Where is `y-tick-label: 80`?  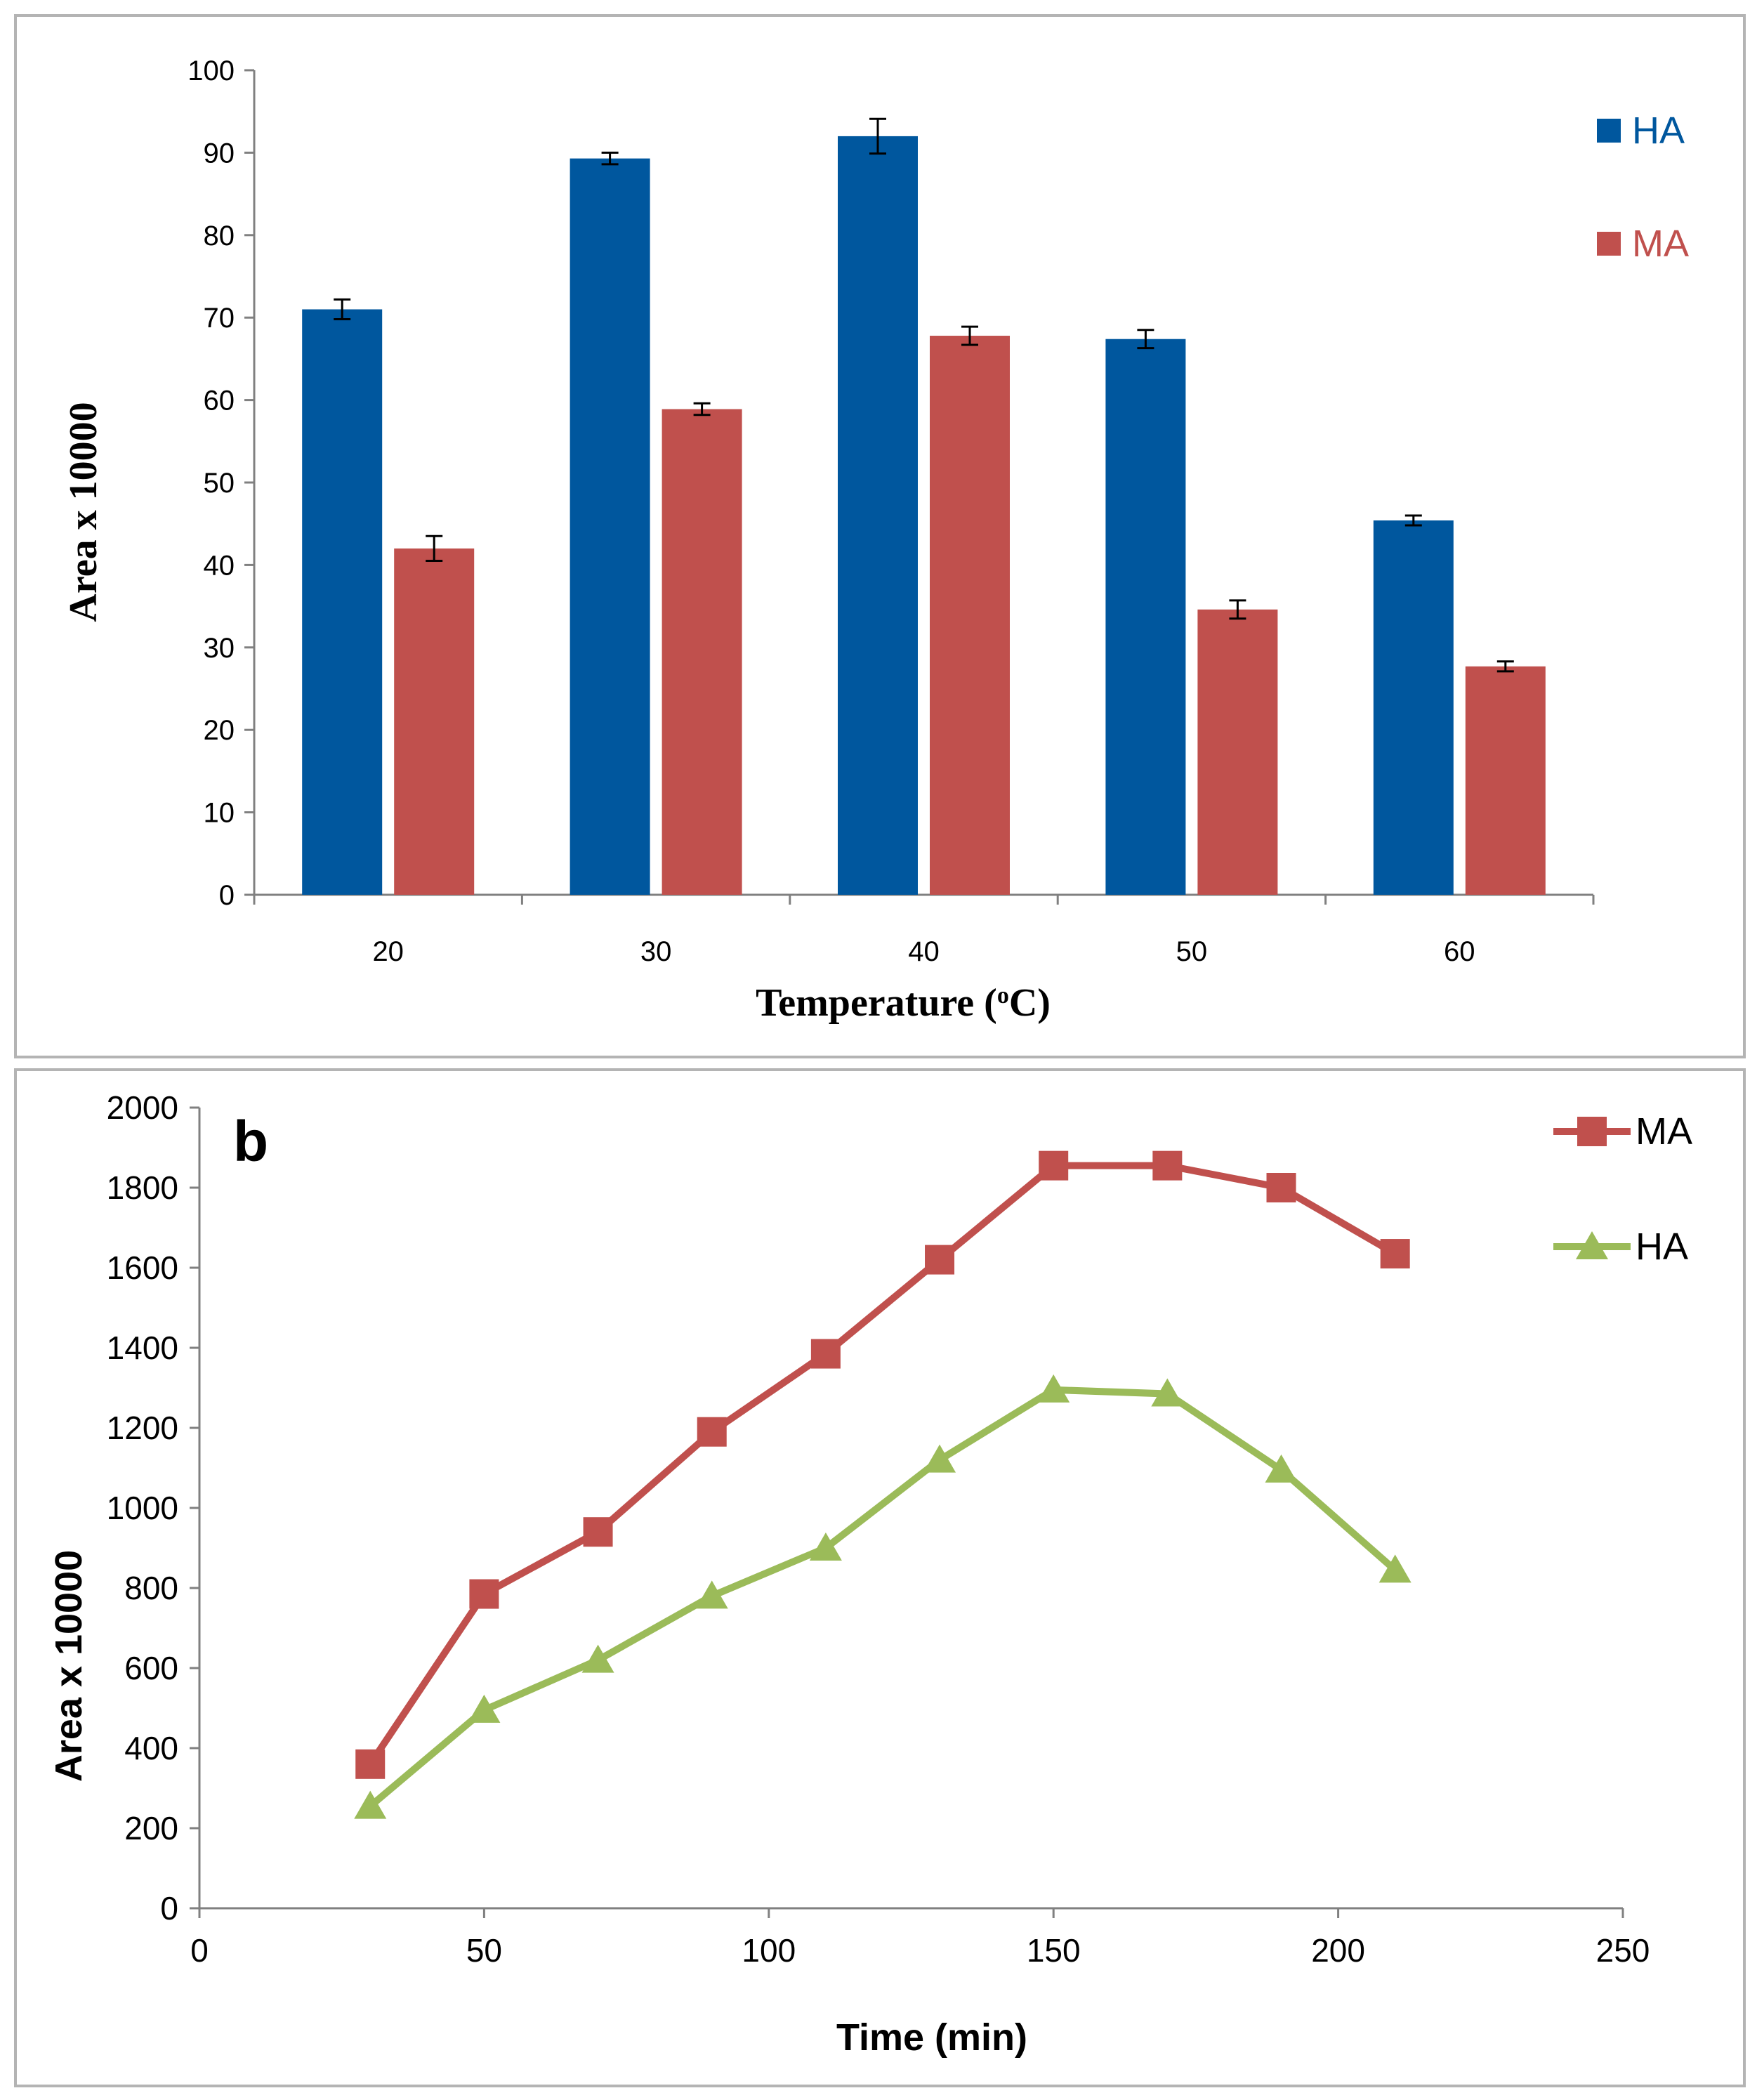
y-tick-label: 80 is located at coordinates (219, 236).